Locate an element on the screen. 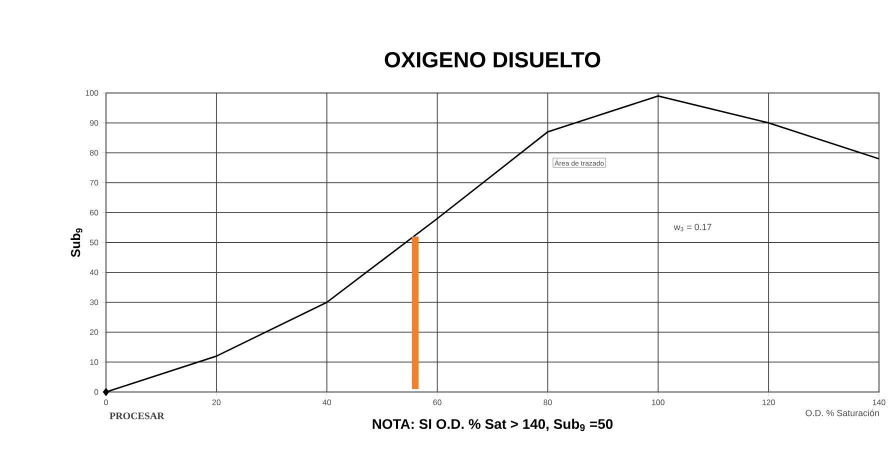 The image size is (890, 450). y-axis-title: Sub$_{9}$ is located at coordinates (76, 243).